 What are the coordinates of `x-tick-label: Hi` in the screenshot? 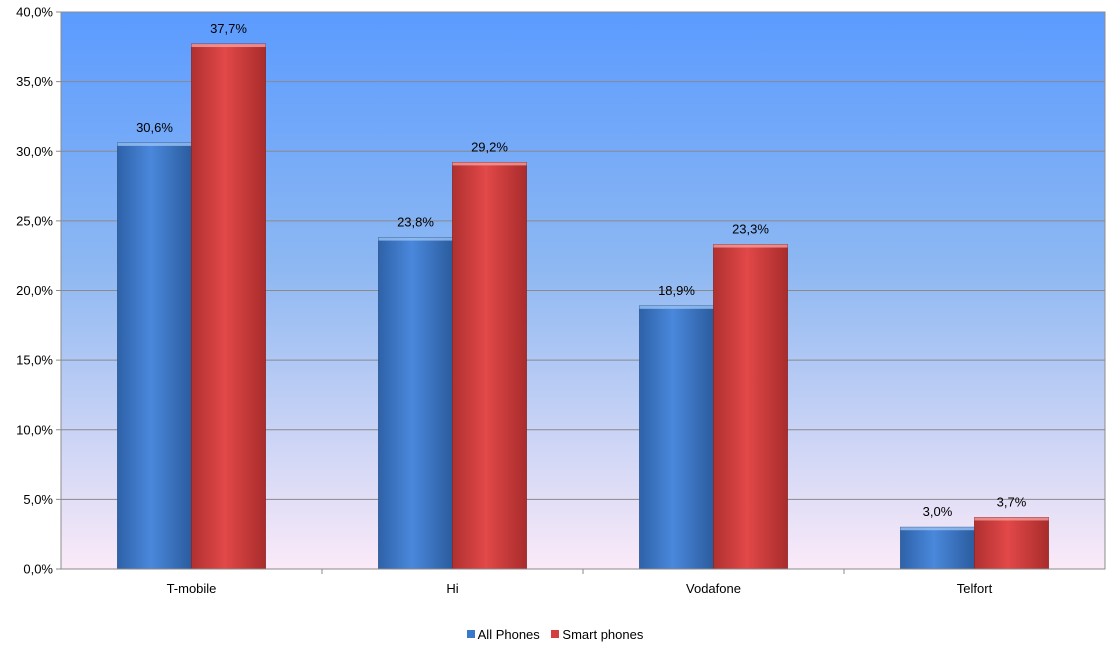 It's located at (452, 588).